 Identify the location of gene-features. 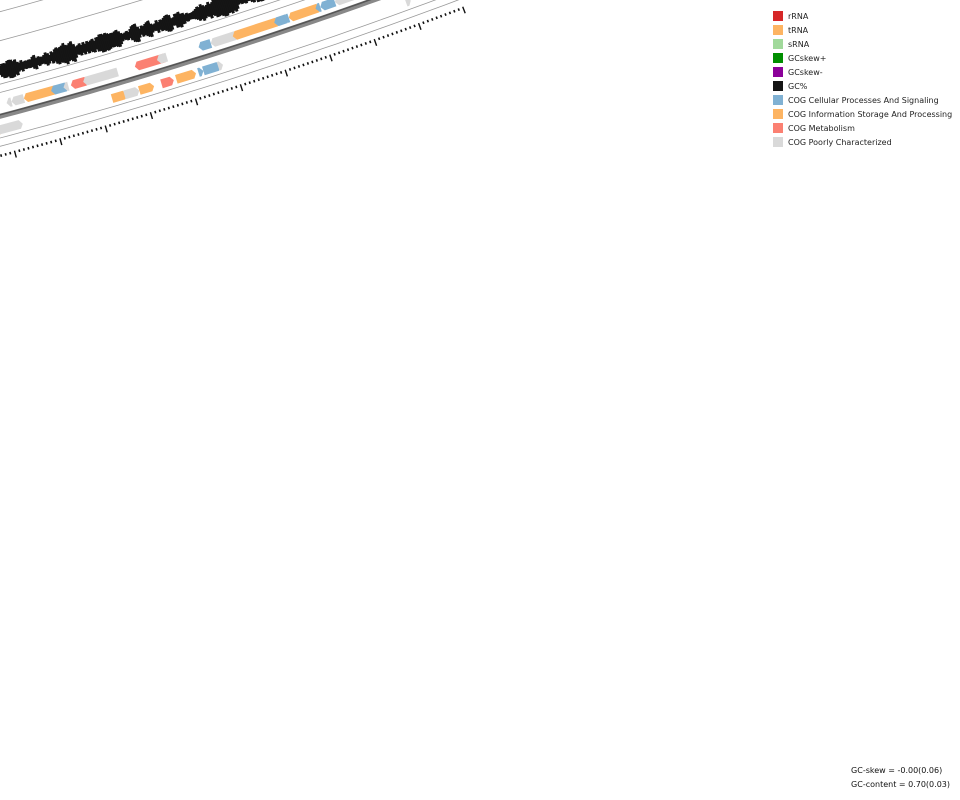
(205, 67).